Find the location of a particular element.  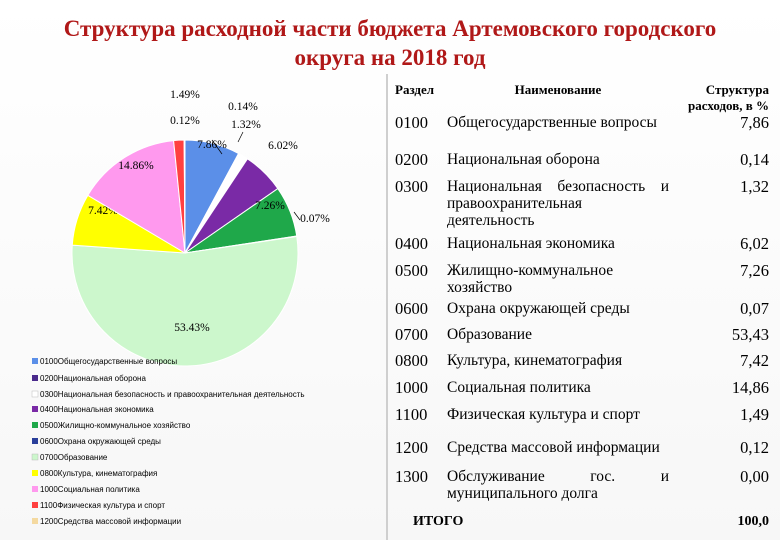

row-code: 0400 is located at coordinates (411, 243).